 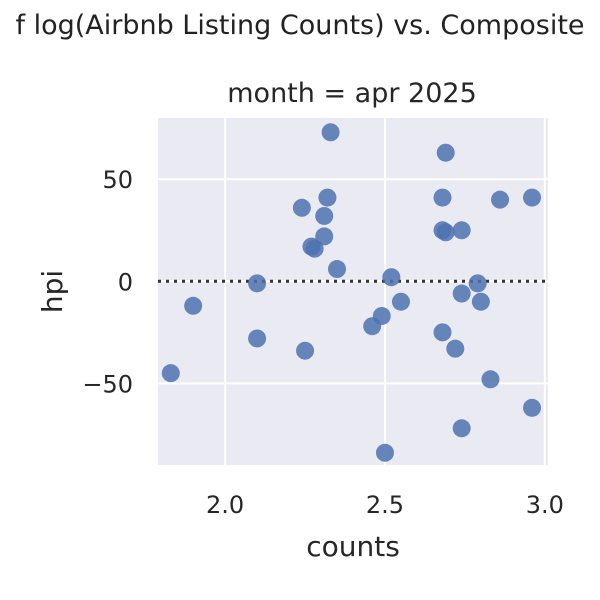 I want to click on y-axis-label: hpi, so click(x=52, y=291).